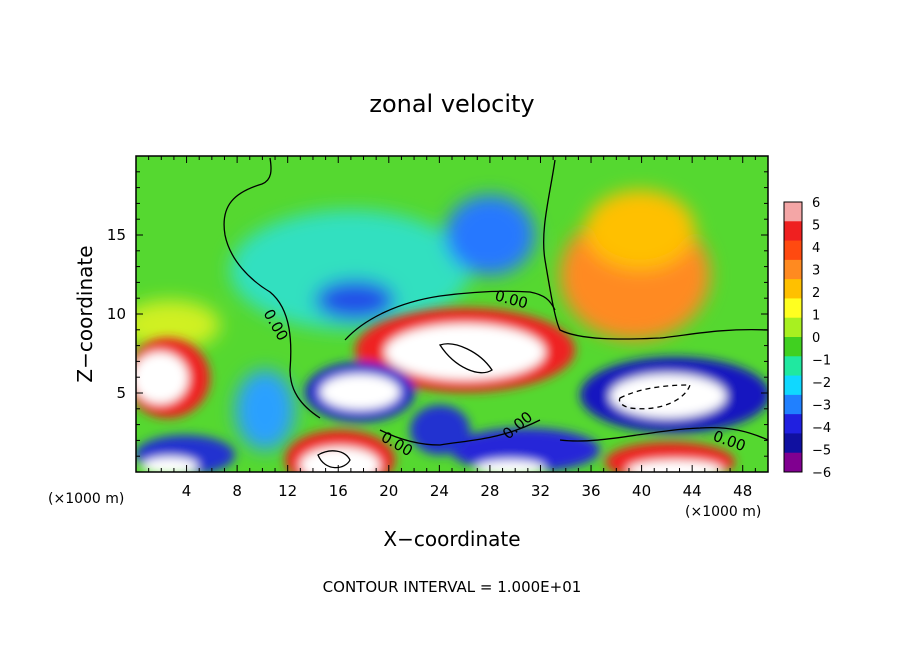  Describe the element at coordinates (121, 393) in the screenshot. I see `y-tick-label: 5` at that location.